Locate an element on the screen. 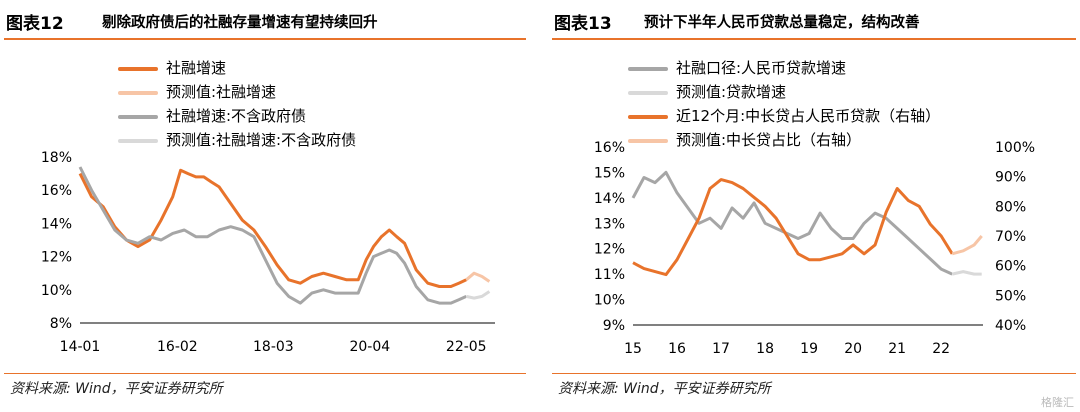  legend-label: 预测值:社融增速 is located at coordinates (221, 92).